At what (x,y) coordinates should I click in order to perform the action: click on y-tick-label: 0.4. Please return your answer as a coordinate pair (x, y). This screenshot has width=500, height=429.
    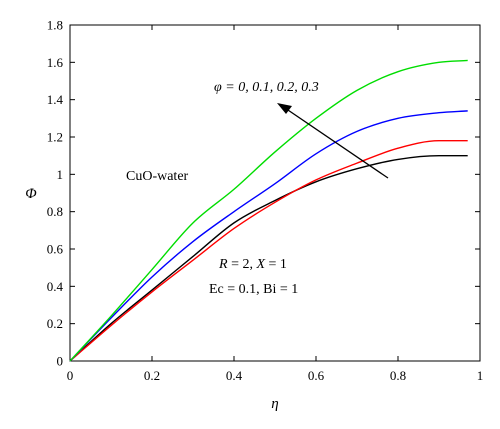
    Looking at the image, I should click on (55, 286).